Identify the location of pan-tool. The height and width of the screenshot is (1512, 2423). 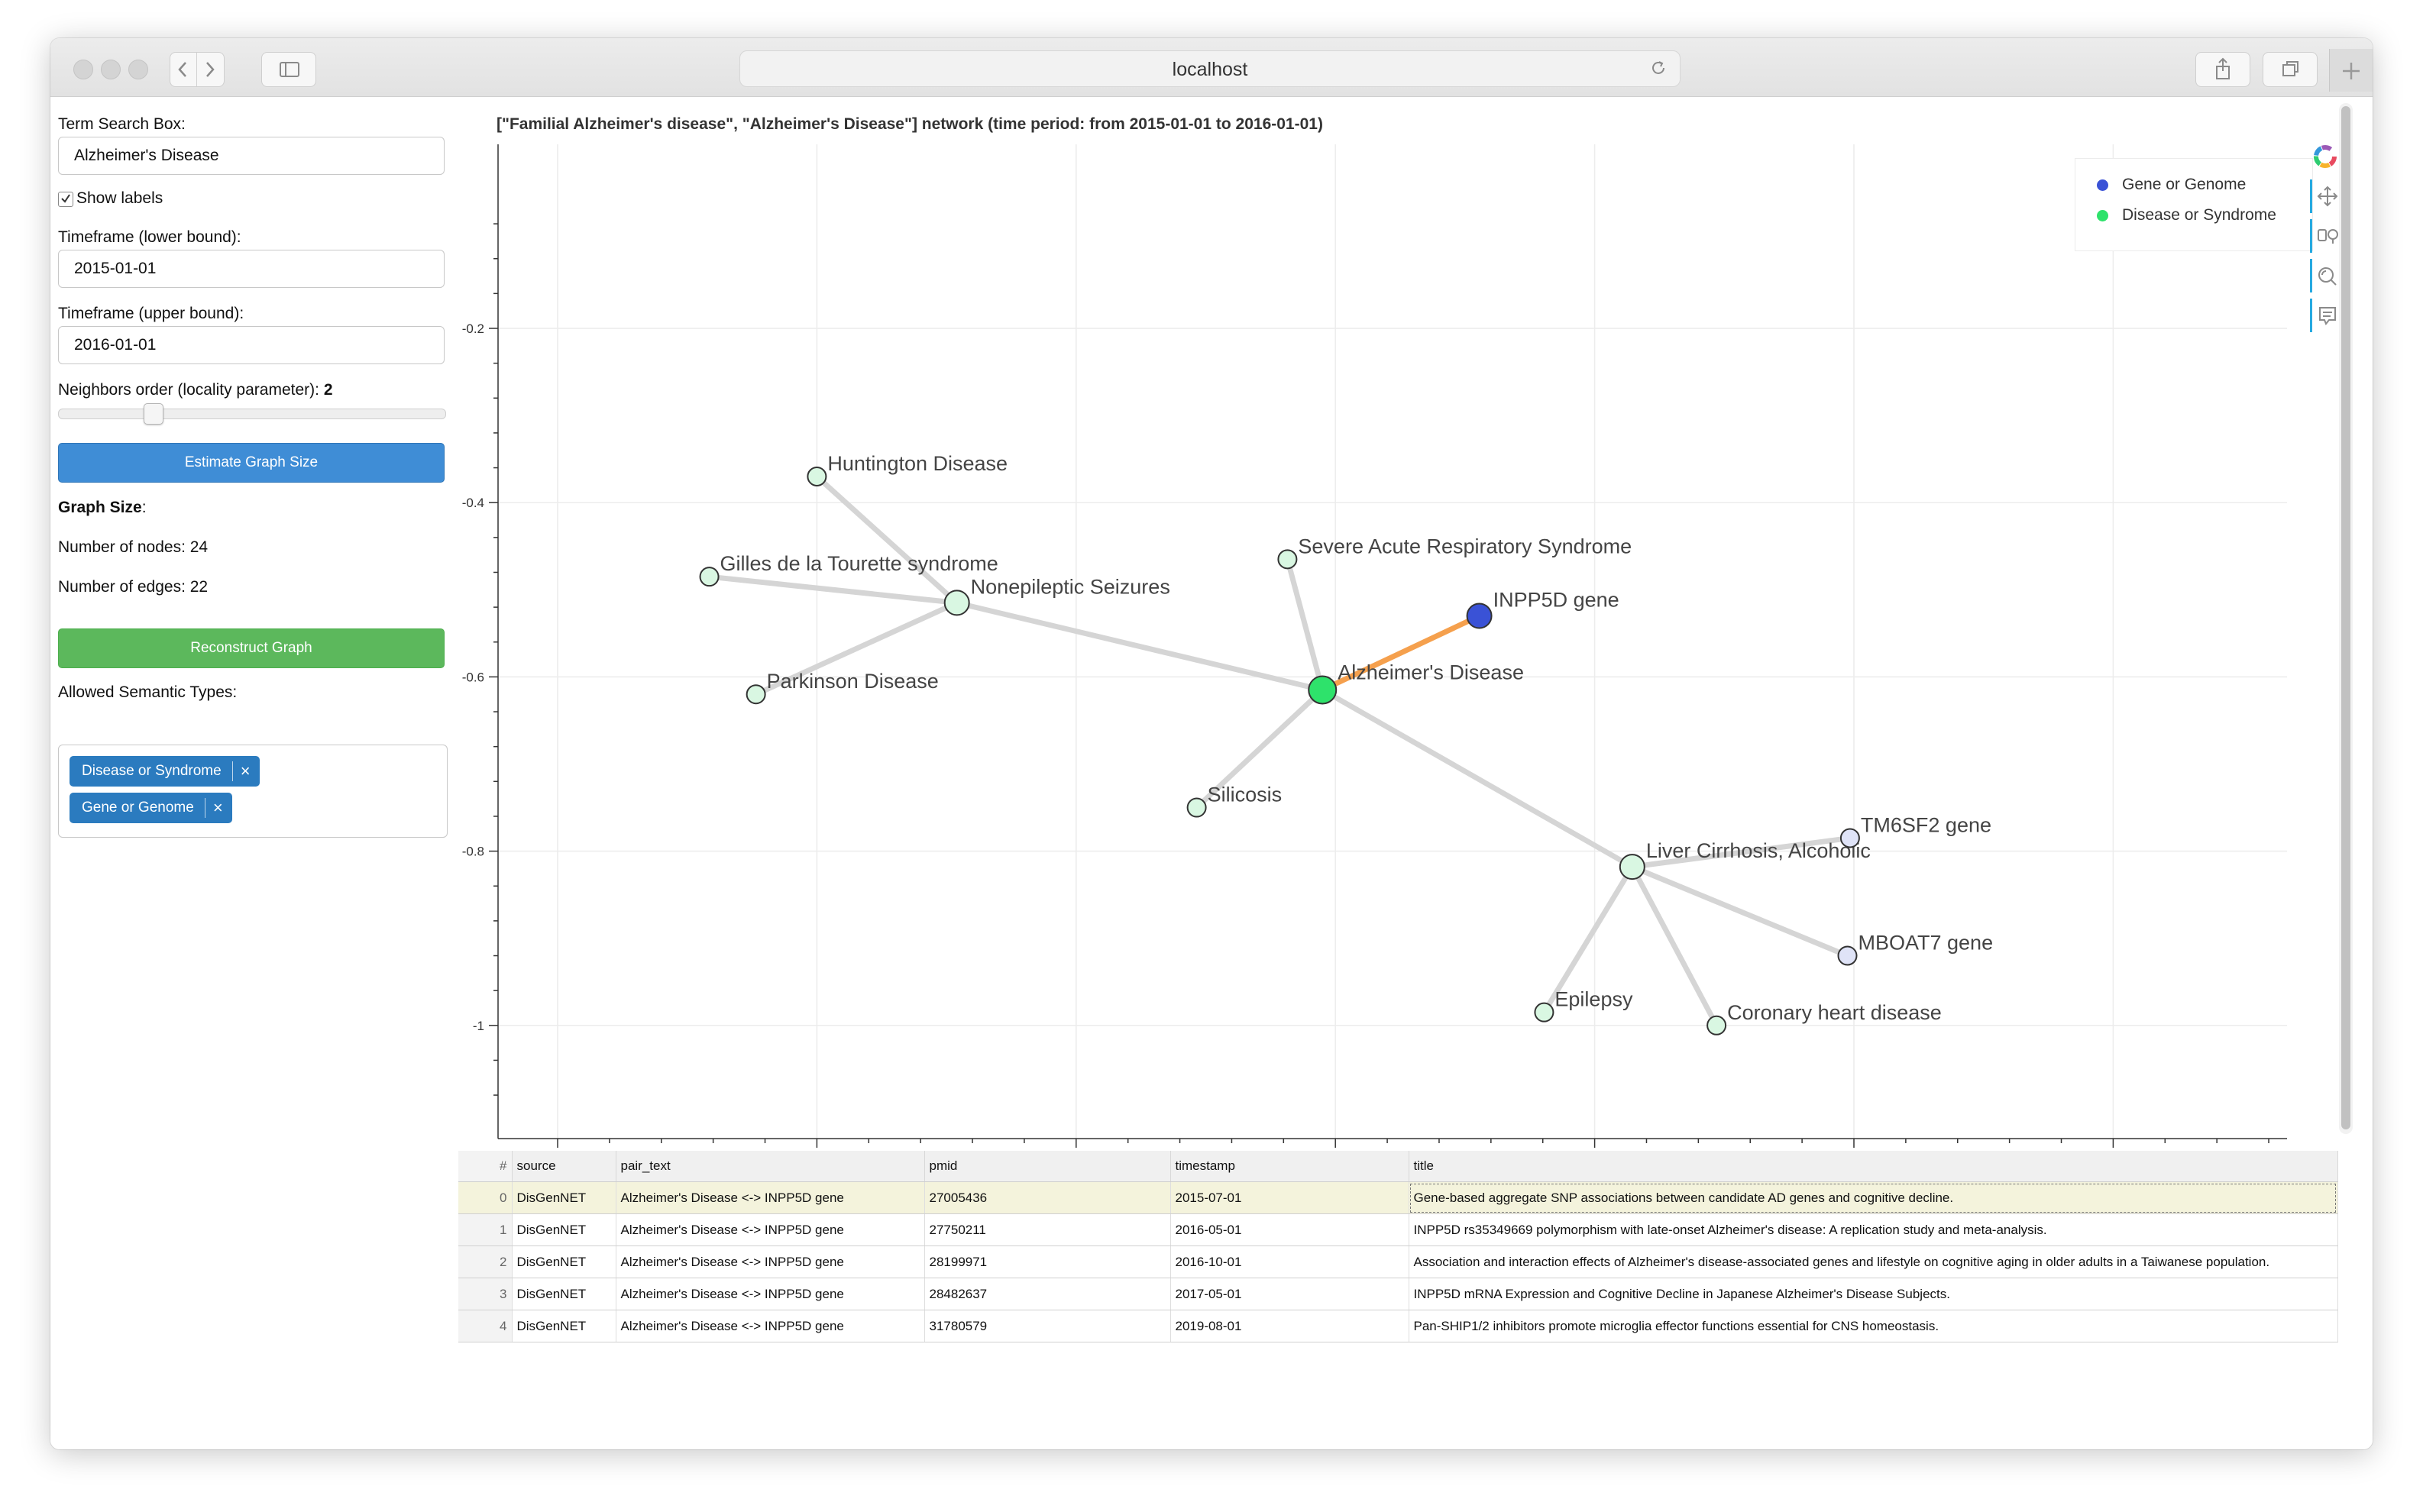
(2326, 196).